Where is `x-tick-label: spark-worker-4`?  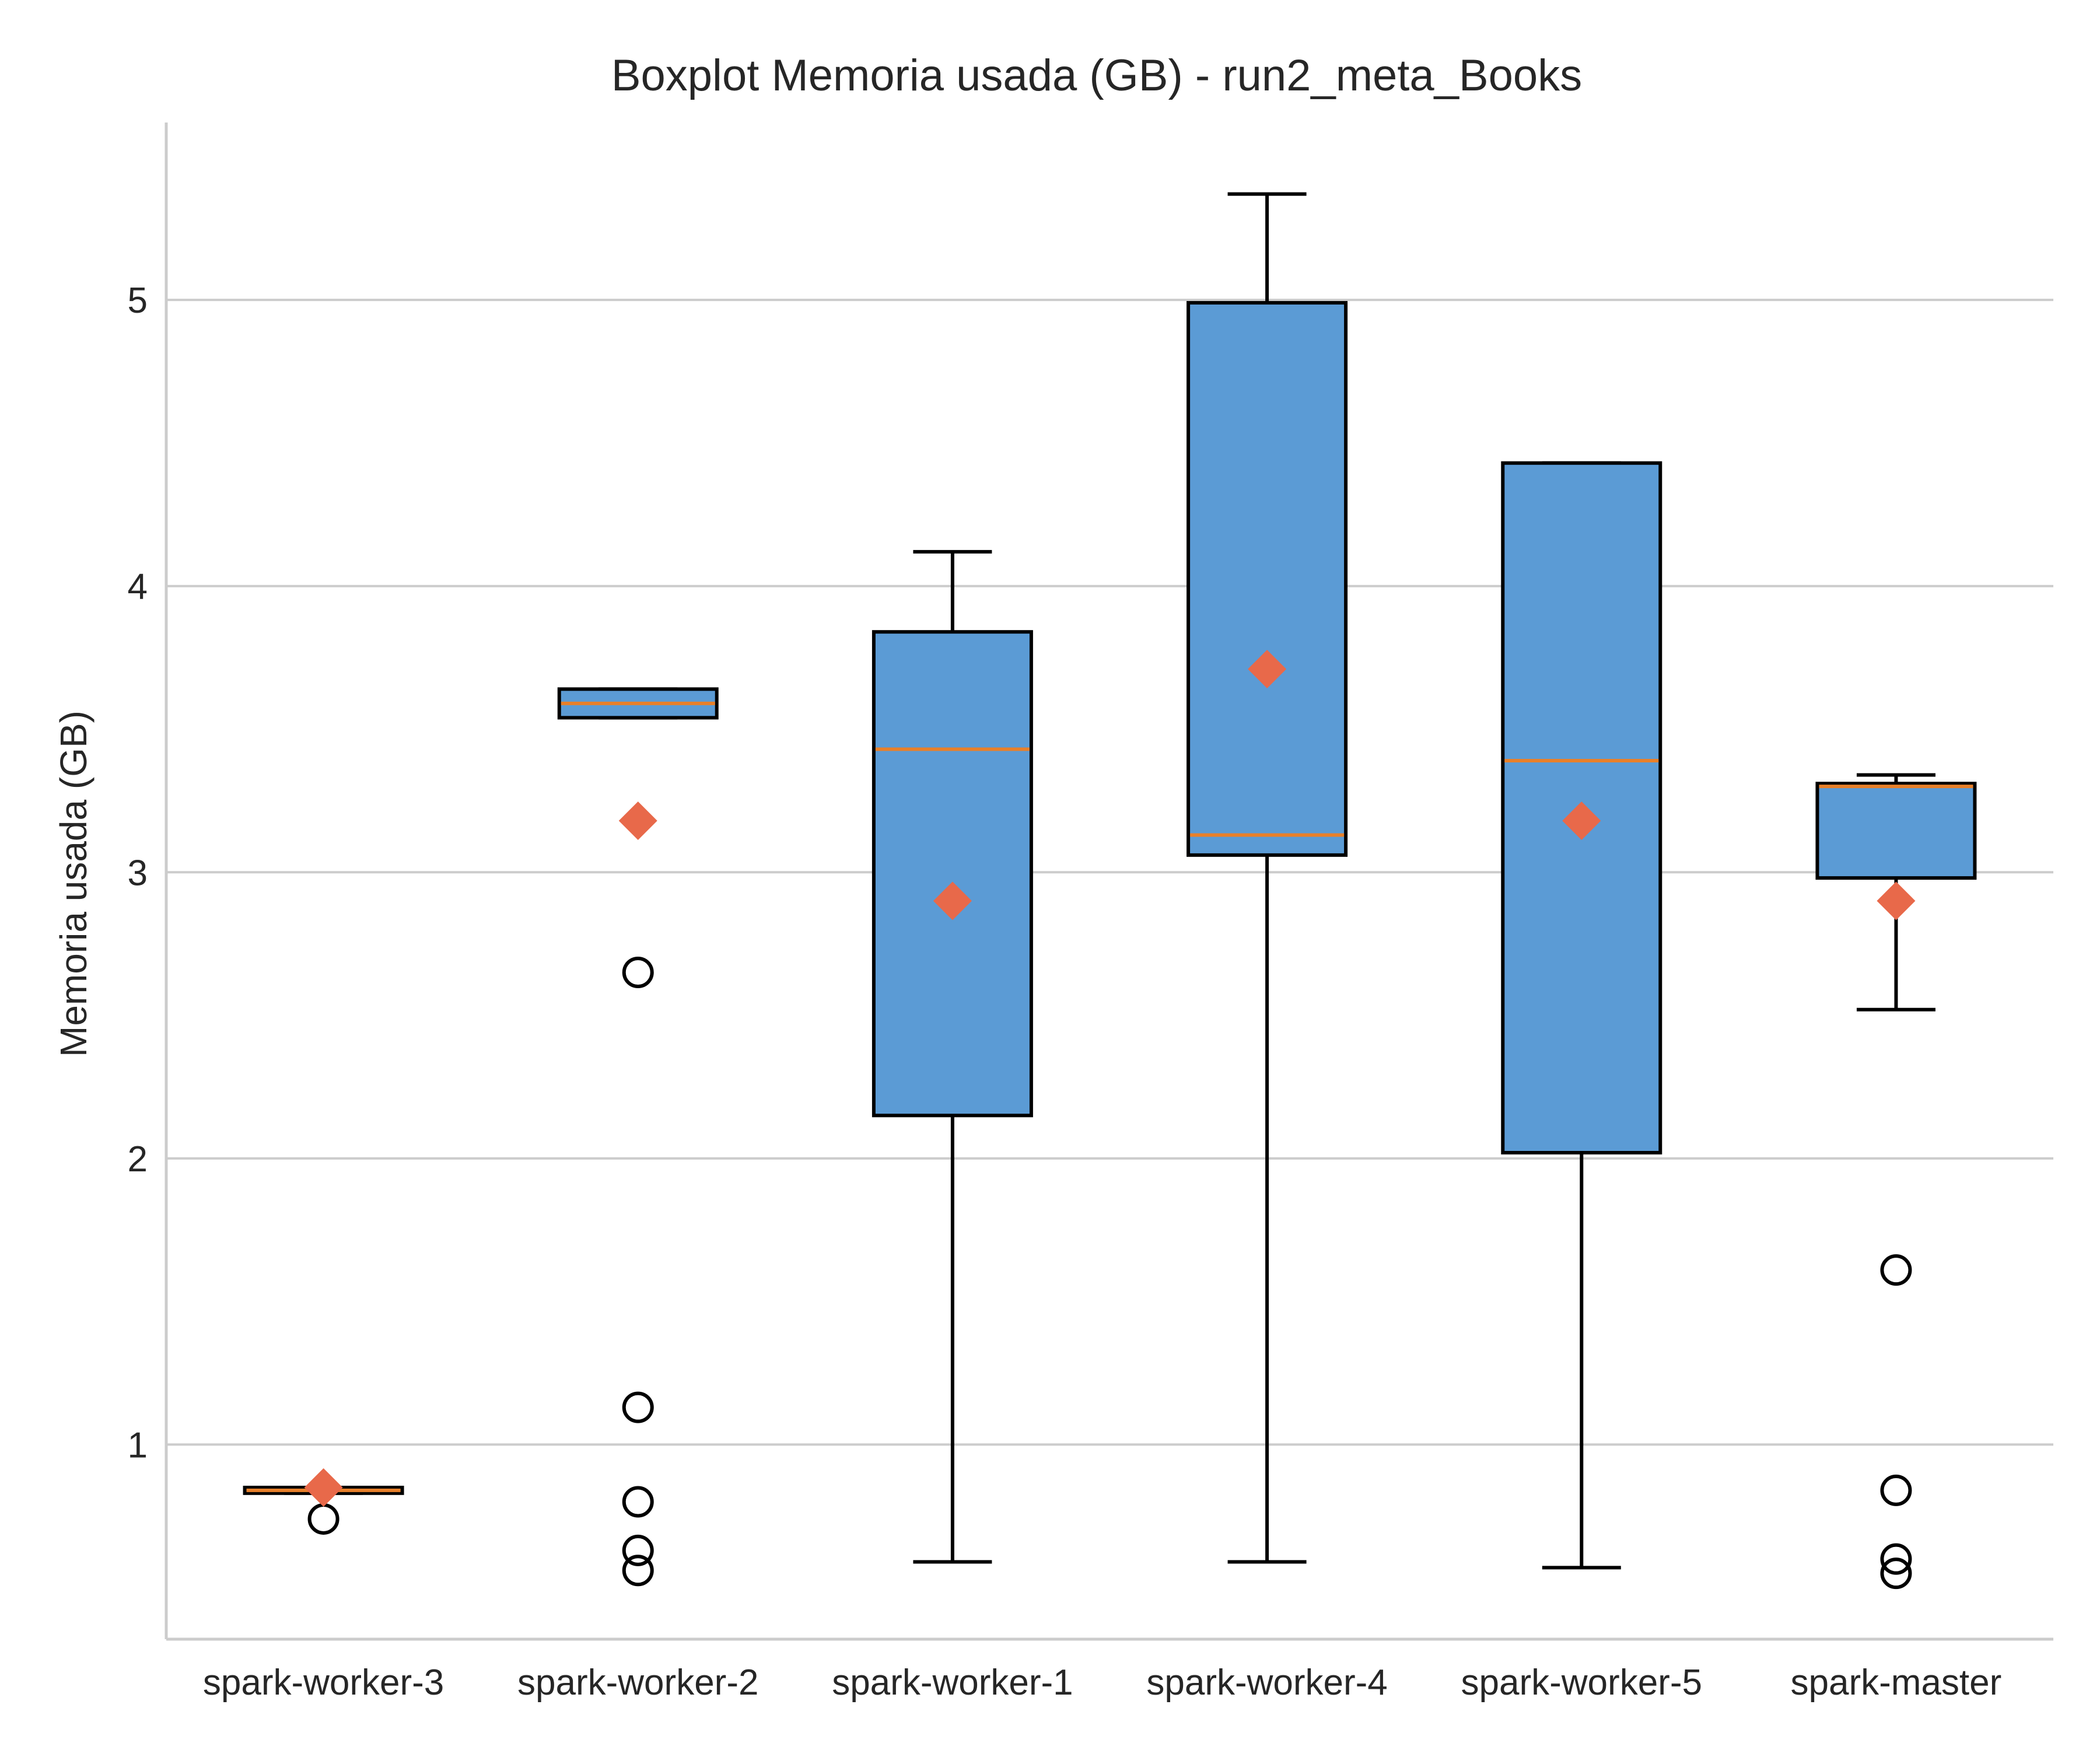 x-tick-label: spark-worker-4 is located at coordinates (1266, 1682).